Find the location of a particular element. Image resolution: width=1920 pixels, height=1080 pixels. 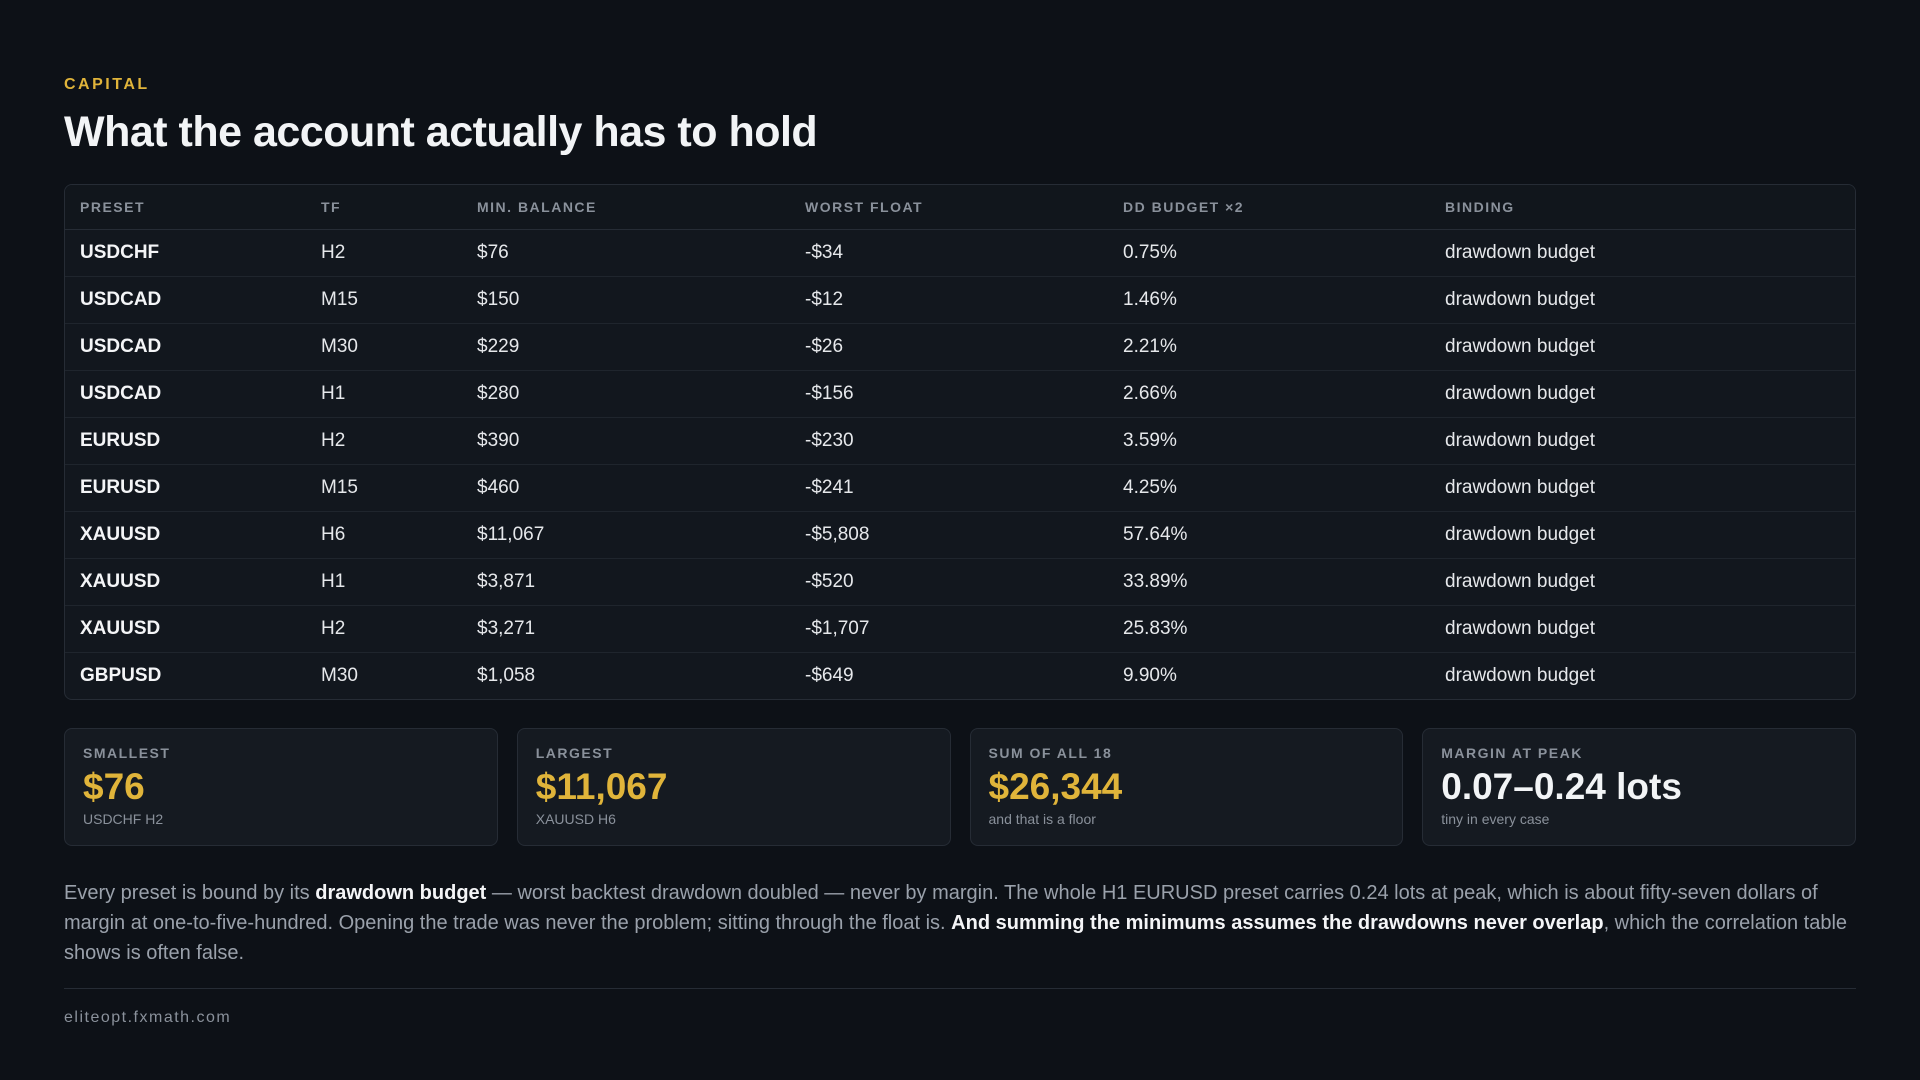

cell-tf: H6 is located at coordinates (384, 535).